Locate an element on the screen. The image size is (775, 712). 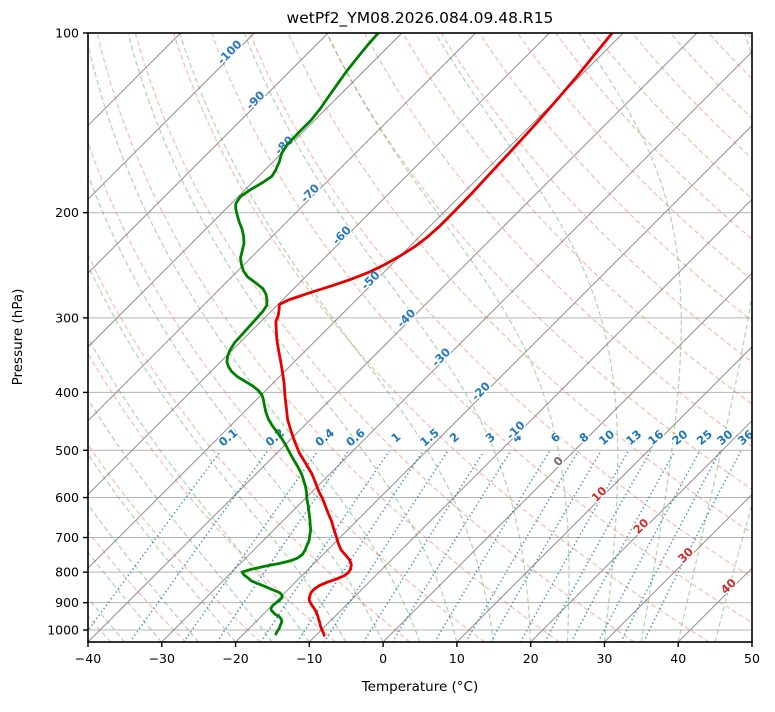
isotherm-label: -100 is located at coordinates (229, 52).